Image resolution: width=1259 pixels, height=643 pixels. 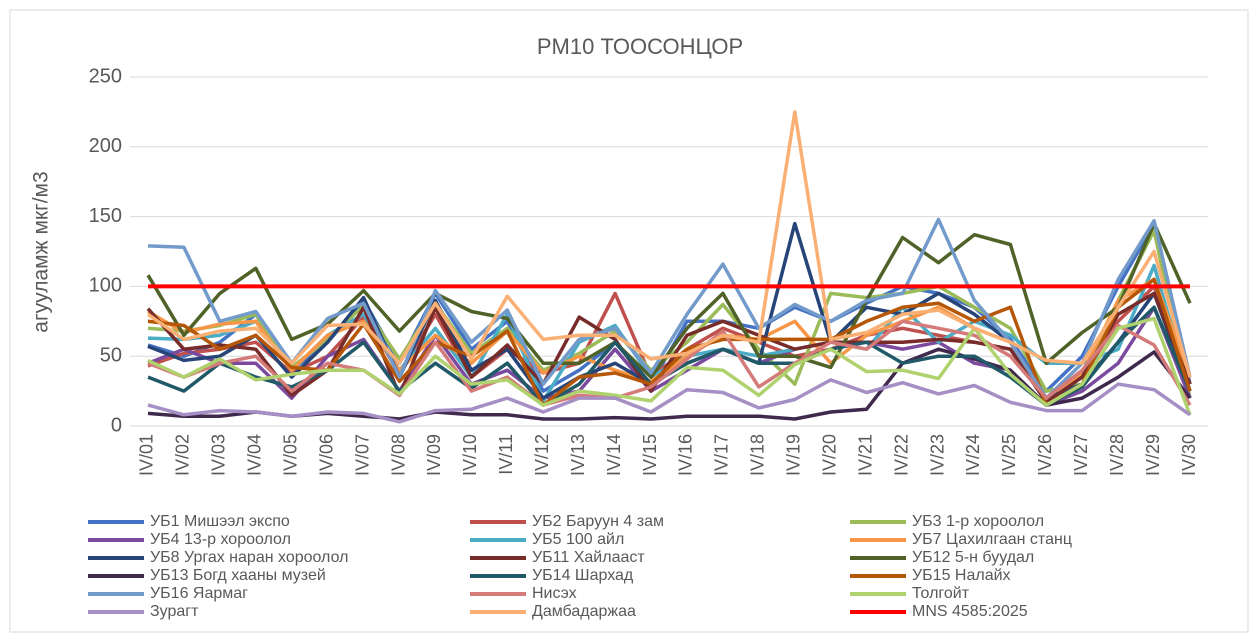 What do you see at coordinates (970, 611) in the screenshot?
I see `legend-label: MNS 4585:2025` at bounding box center [970, 611].